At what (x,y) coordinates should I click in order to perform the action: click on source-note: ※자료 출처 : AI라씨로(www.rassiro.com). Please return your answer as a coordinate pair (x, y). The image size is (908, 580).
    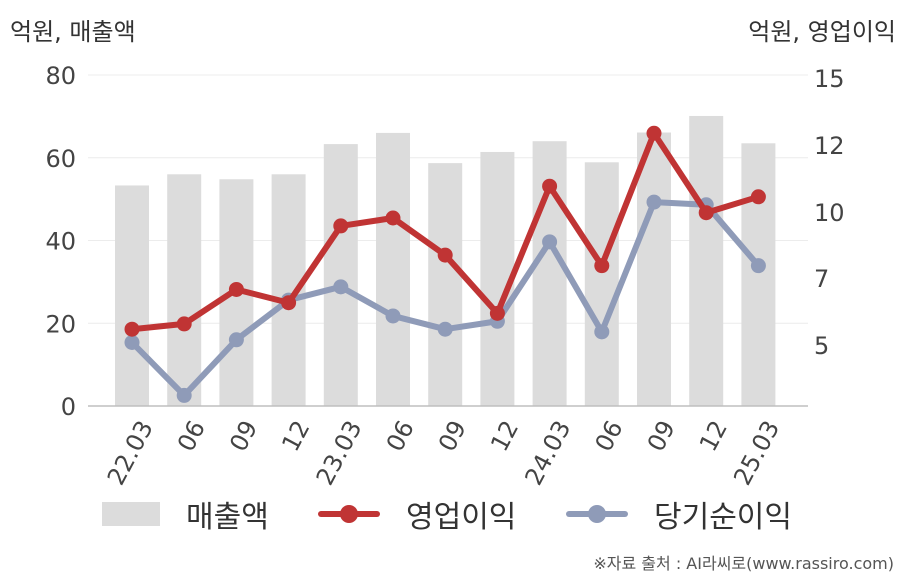
    Looking at the image, I should click on (743, 563).